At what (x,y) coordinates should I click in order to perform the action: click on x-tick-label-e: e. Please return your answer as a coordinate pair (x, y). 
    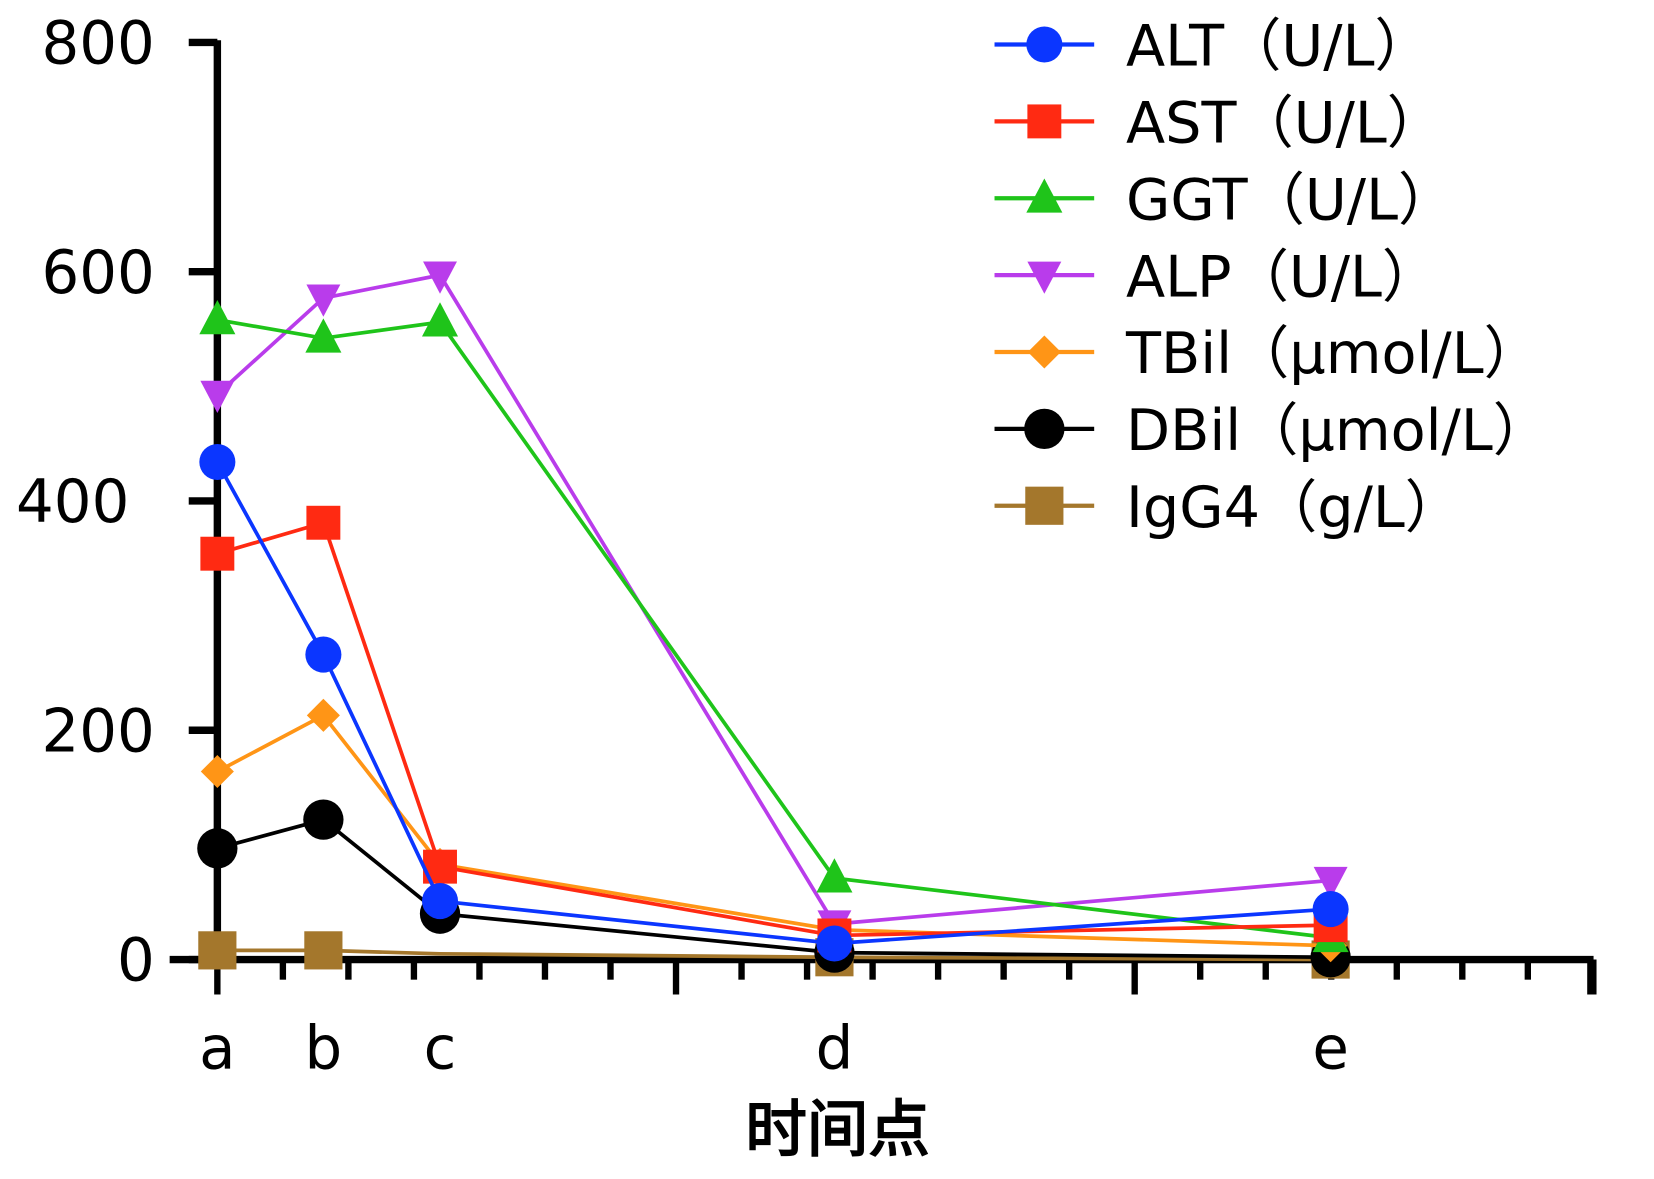
    Looking at the image, I should click on (1330, 1049).